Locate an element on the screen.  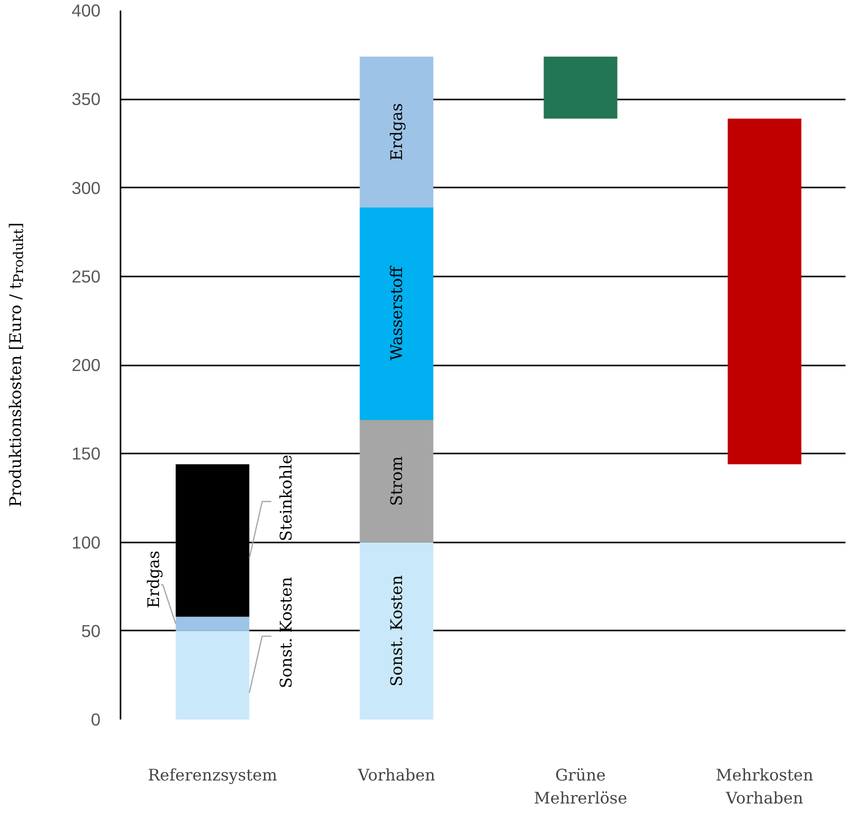
y-tick-label: 200 is located at coordinates (86, 365).